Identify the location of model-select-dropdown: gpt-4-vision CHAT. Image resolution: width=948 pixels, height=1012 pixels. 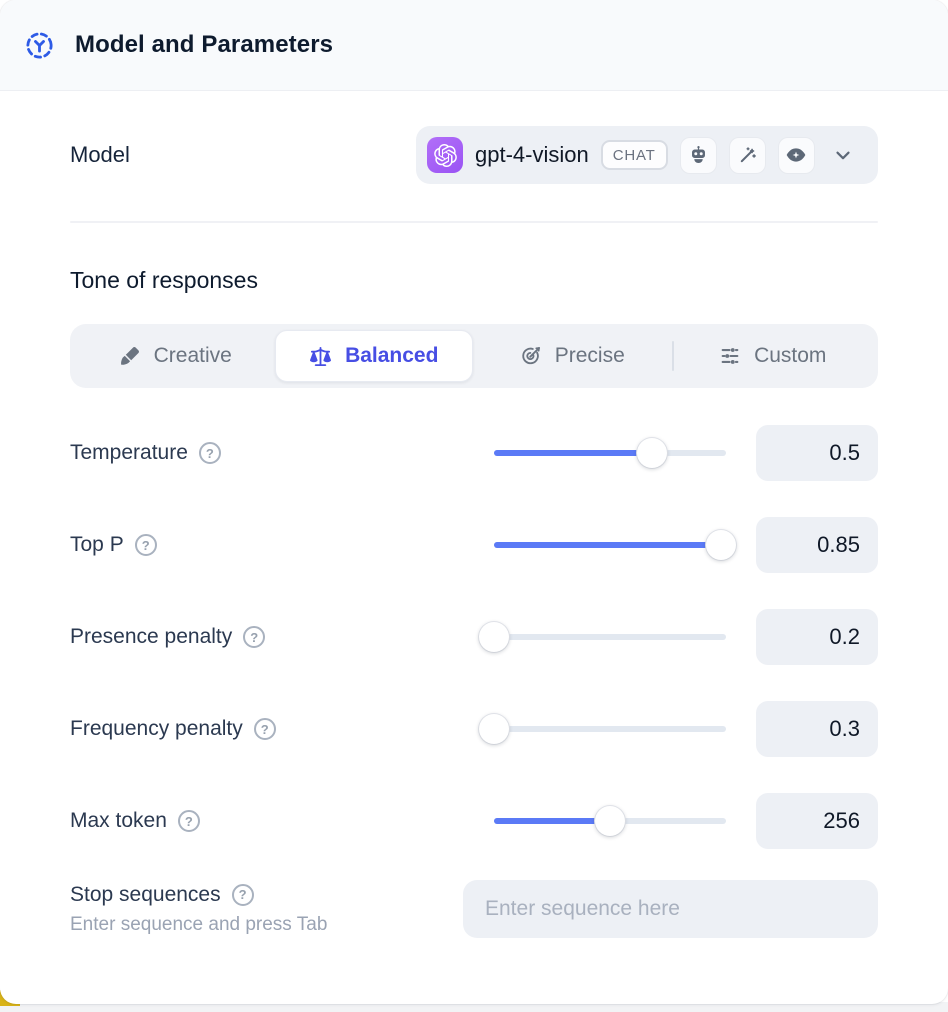
(647, 155).